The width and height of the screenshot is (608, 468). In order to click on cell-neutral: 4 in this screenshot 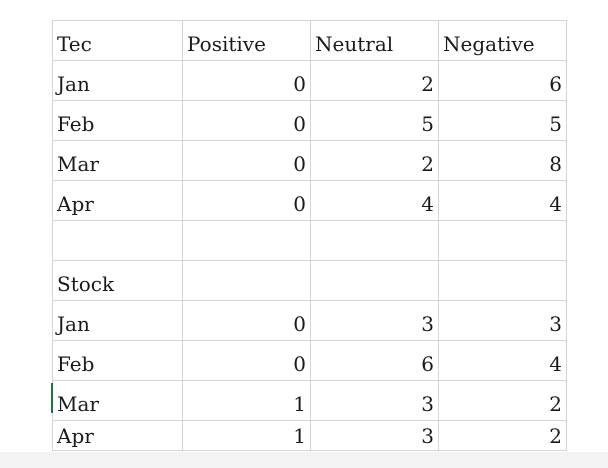, I will do `click(374, 200)`.